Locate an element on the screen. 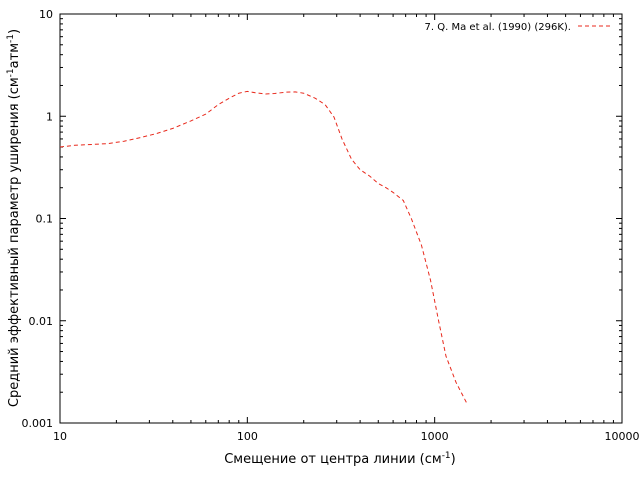  y-tick-label: 0.1 is located at coordinates (45, 219).